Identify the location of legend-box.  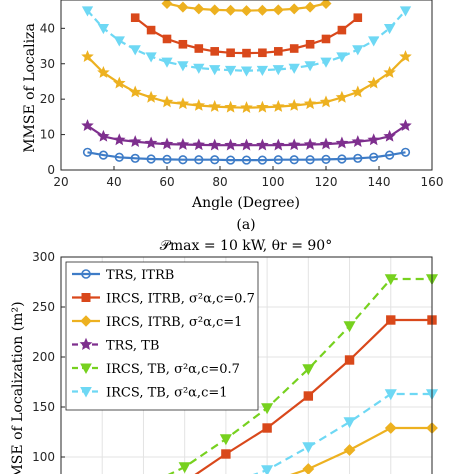
(162, 336).